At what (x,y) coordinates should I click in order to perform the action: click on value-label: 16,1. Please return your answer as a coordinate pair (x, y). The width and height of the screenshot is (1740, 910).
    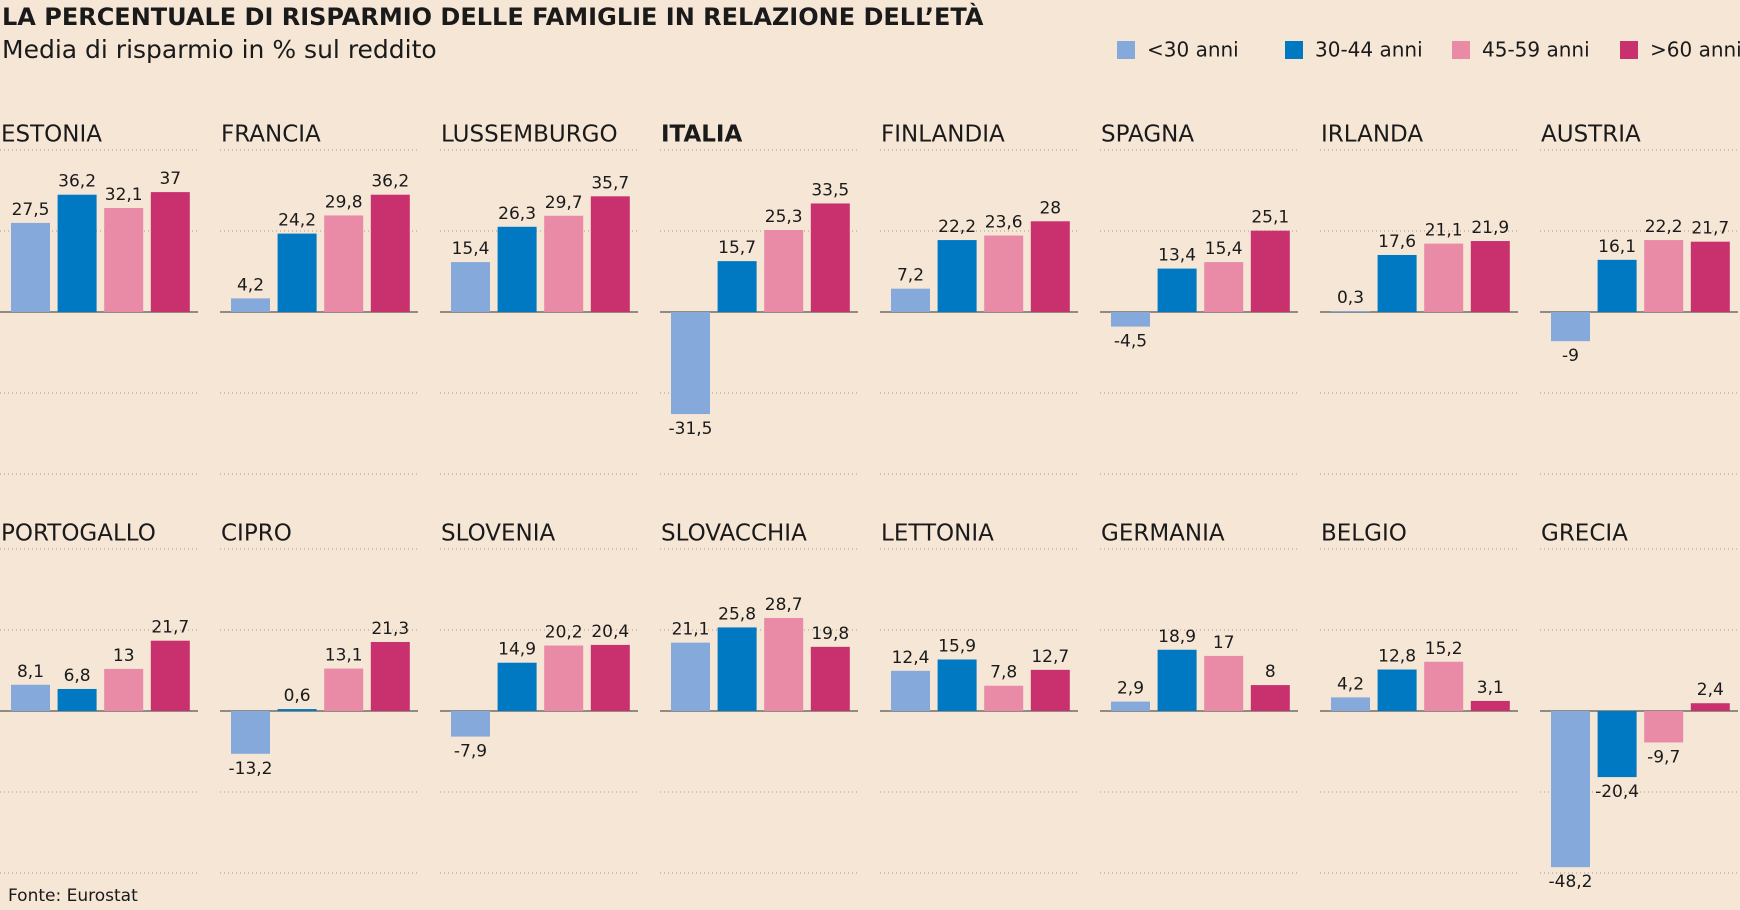
    Looking at the image, I should click on (1617, 247).